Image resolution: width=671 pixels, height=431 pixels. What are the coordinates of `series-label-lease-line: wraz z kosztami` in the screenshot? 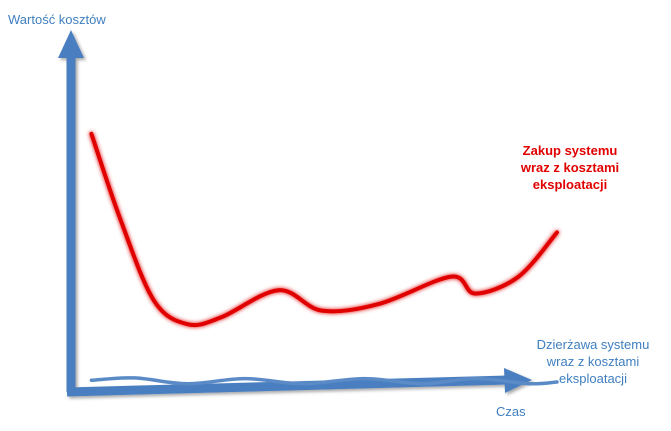 It's located at (593, 361).